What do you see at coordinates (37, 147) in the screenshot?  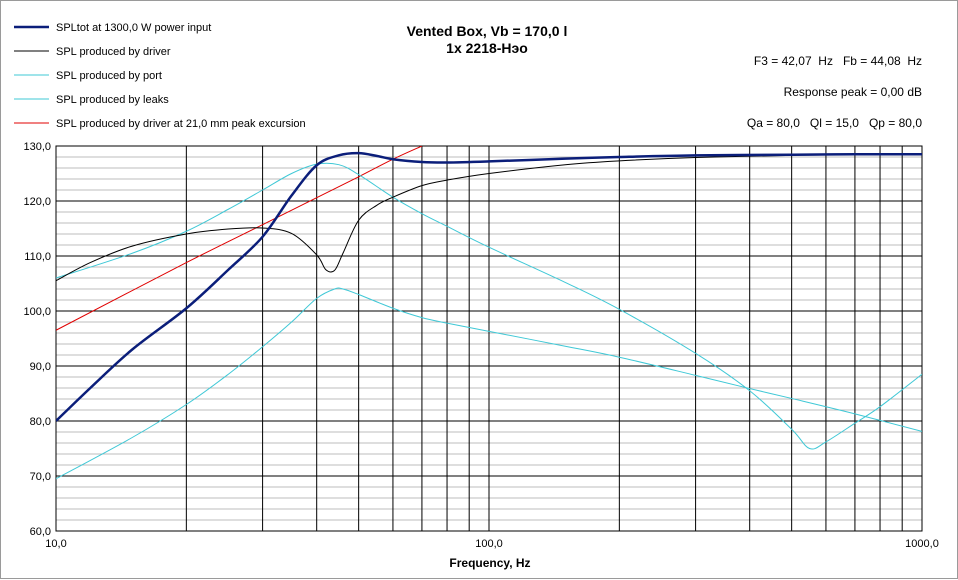 I see `y-tick-label: 130,0` at bounding box center [37, 147].